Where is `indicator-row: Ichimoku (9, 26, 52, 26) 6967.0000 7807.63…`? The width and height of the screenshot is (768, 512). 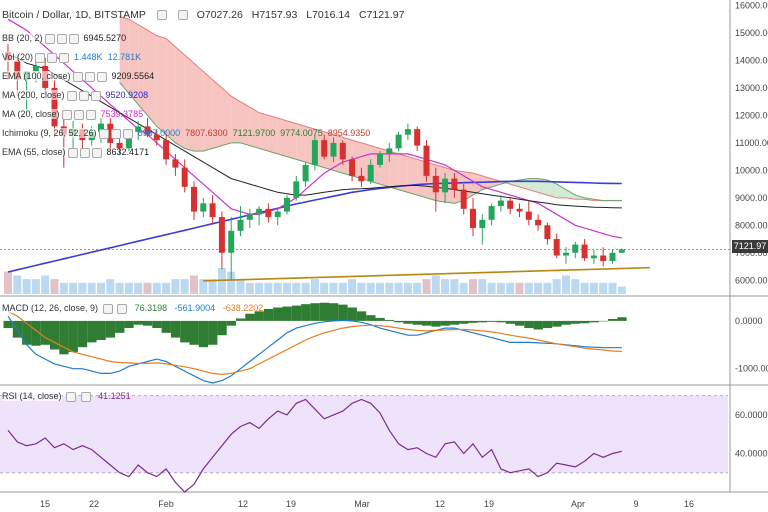 indicator-row: Ichimoku (9, 26, 52, 26) 6967.0000 7807.63… is located at coordinates (186, 133).